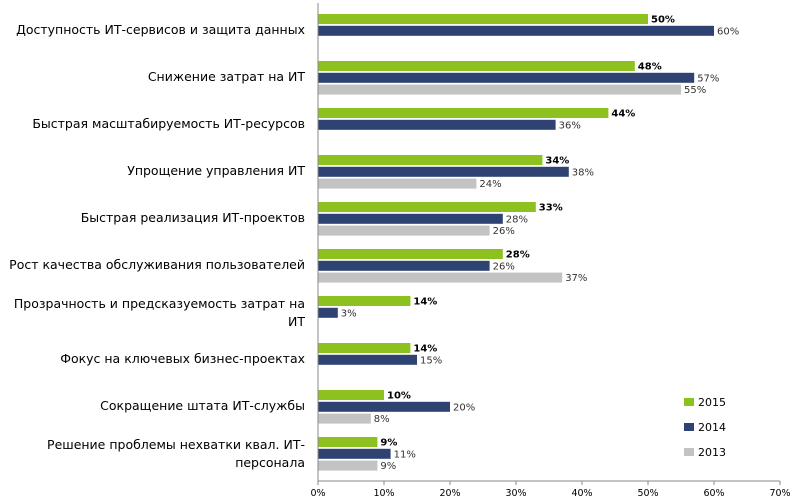 The image size is (800, 501). What do you see at coordinates (689, 402) in the screenshot?
I see `legend-swatch-2015` at bounding box center [689, 402].